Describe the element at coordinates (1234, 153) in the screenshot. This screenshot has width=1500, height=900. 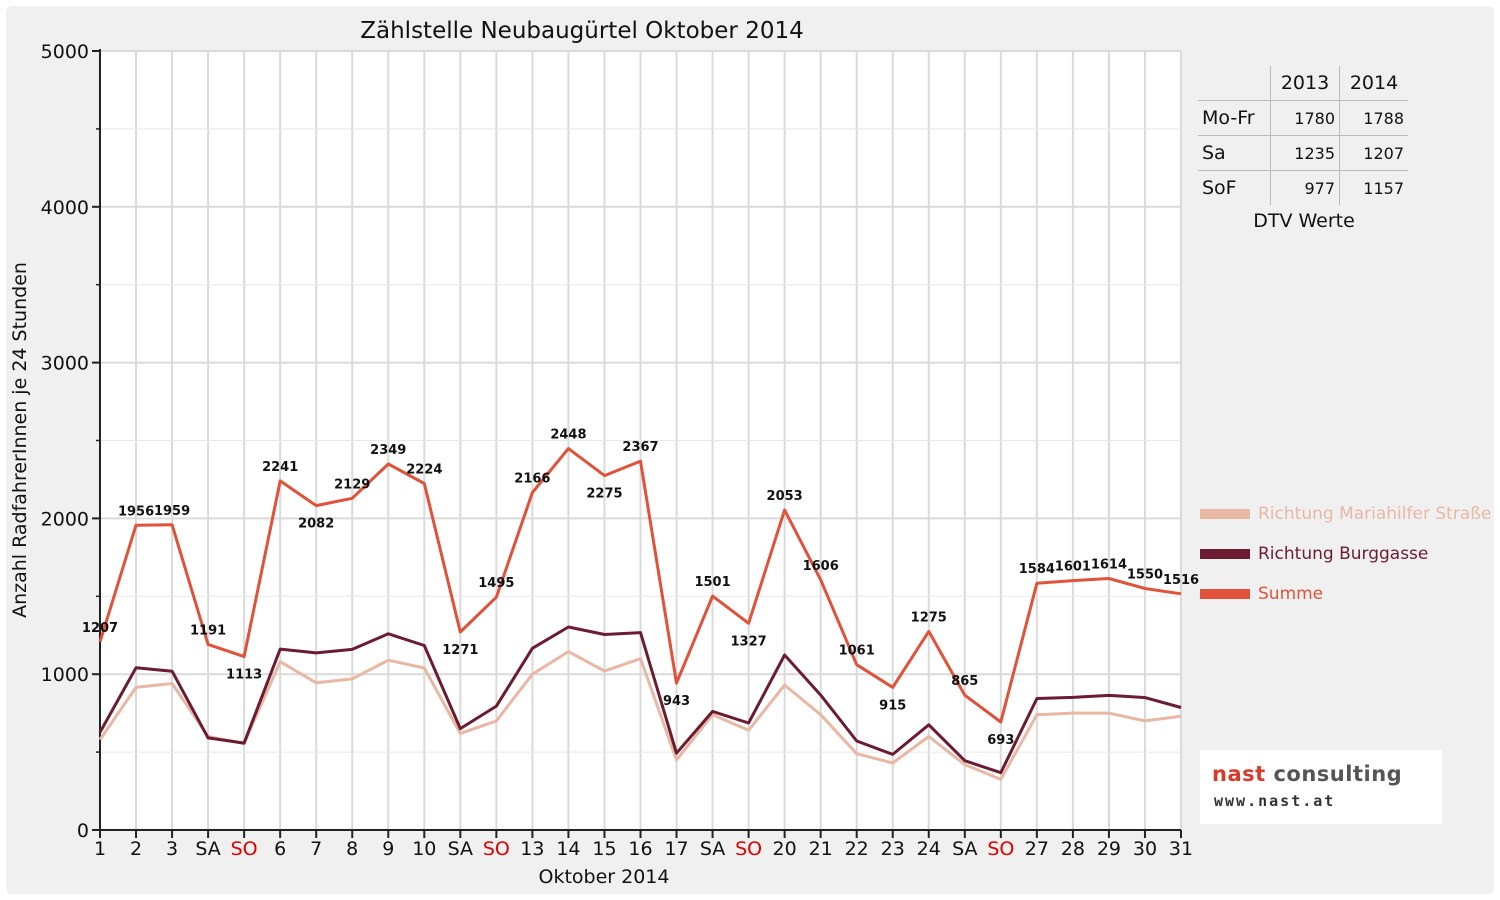
I see `dtv-row-label: Sa` at that location.